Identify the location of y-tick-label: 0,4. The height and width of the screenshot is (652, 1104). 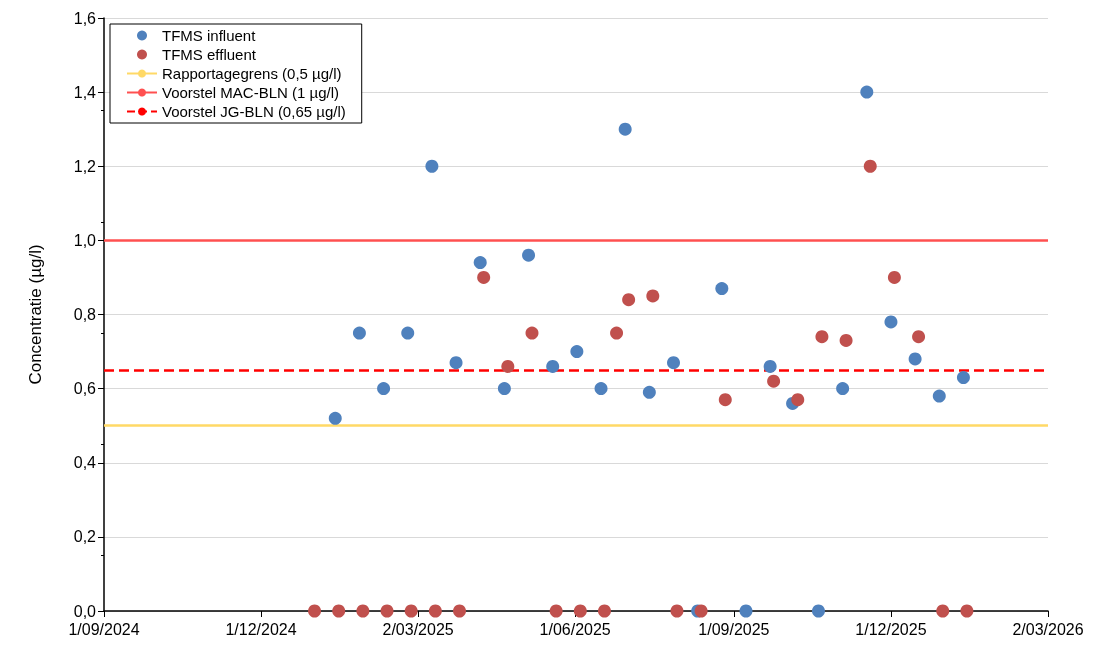
(85, 463).